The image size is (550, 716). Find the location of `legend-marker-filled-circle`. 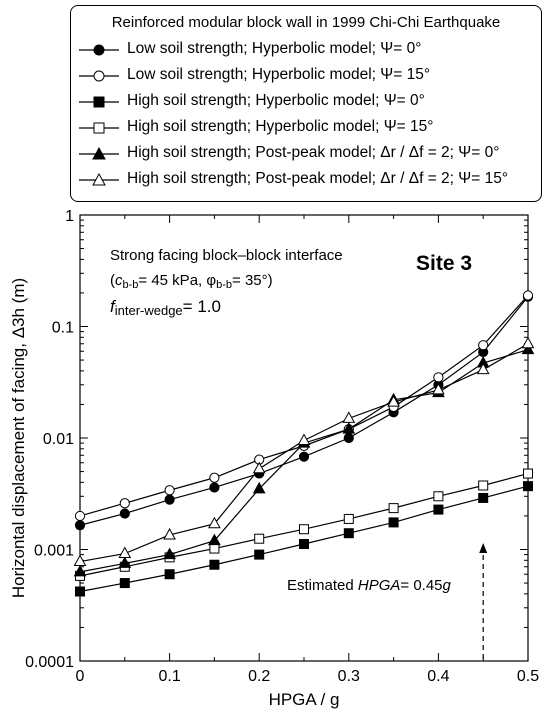

legend-marker-filled-circle is located at coordinates (99, 50).